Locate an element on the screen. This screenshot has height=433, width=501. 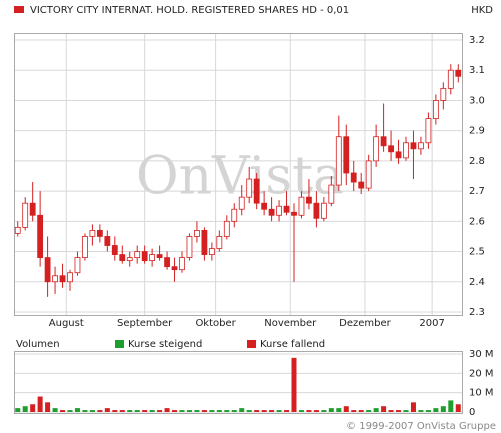
y-tick-label: 10 M is located at coordinates (481, 393).